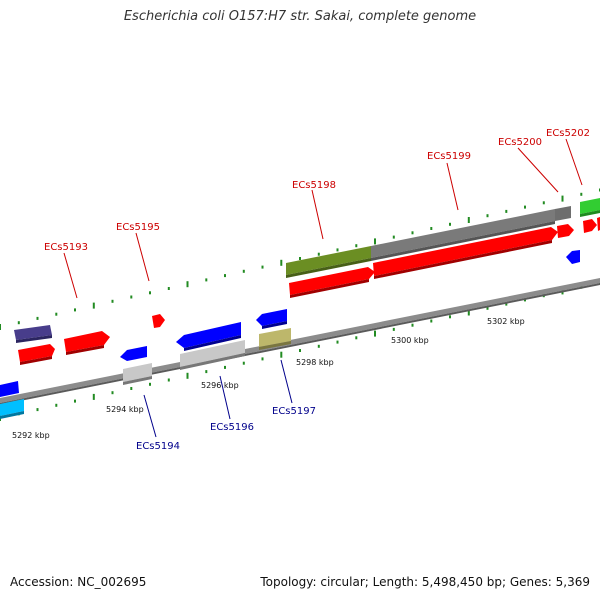  What do you see at coordinates (563, 213) in the screenshot?
I see `feature-gray-ecs5200` at bounding box center [563, 213].